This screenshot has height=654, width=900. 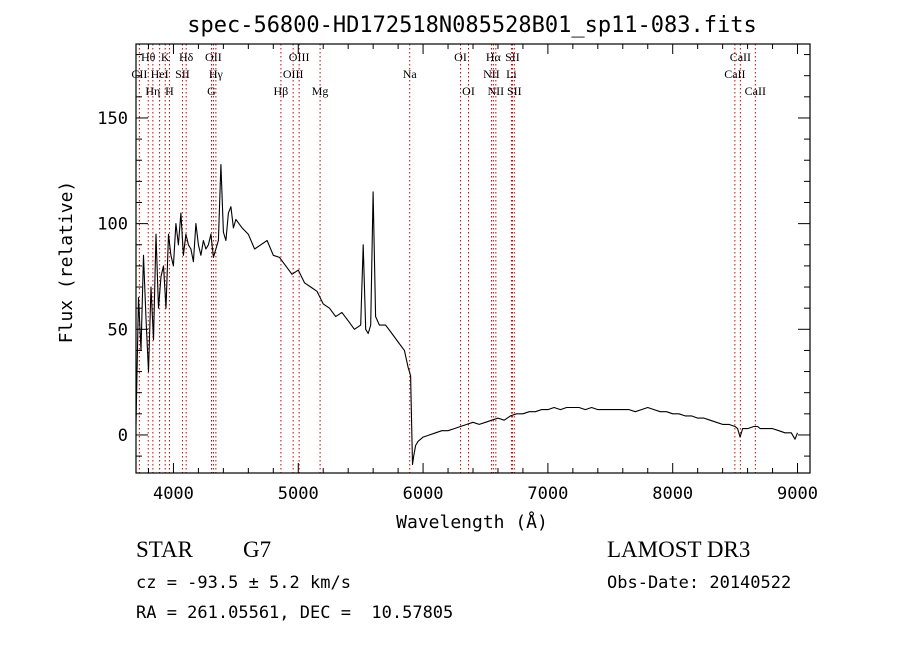 What do you see at coordinates (139, 74) in the screenshot?
I see `spectral-line-label: CII` at bounding box center [139, 74].